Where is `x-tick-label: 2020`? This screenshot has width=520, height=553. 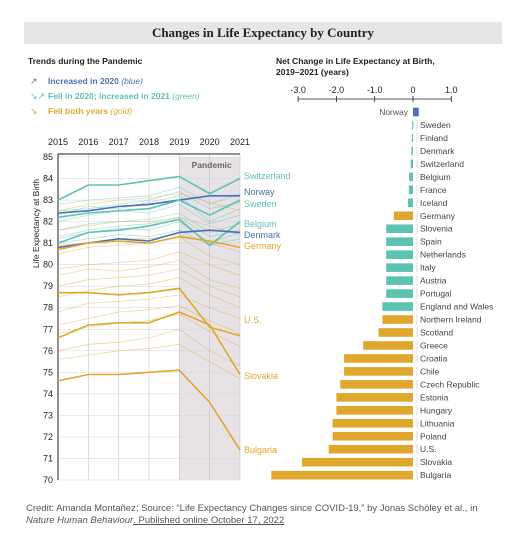
x-tick-label: 2020 is located at coordinates (210, 142).